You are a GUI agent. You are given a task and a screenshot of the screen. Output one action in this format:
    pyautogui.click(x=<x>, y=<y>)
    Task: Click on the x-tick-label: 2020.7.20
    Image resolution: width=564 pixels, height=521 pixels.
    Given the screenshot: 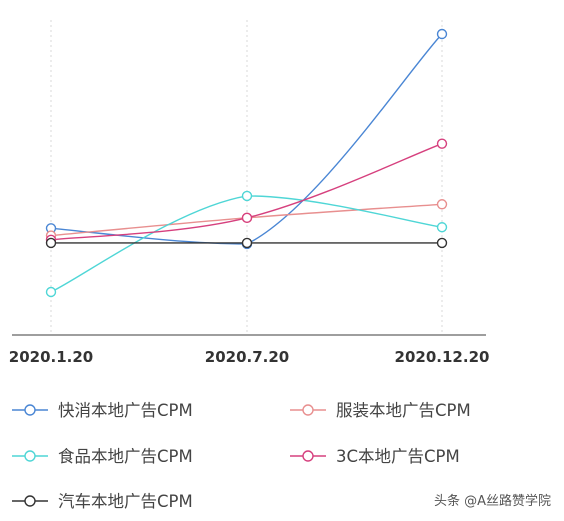 What is the action you would take?
    pyautogui.click(x=247, y=357)
    